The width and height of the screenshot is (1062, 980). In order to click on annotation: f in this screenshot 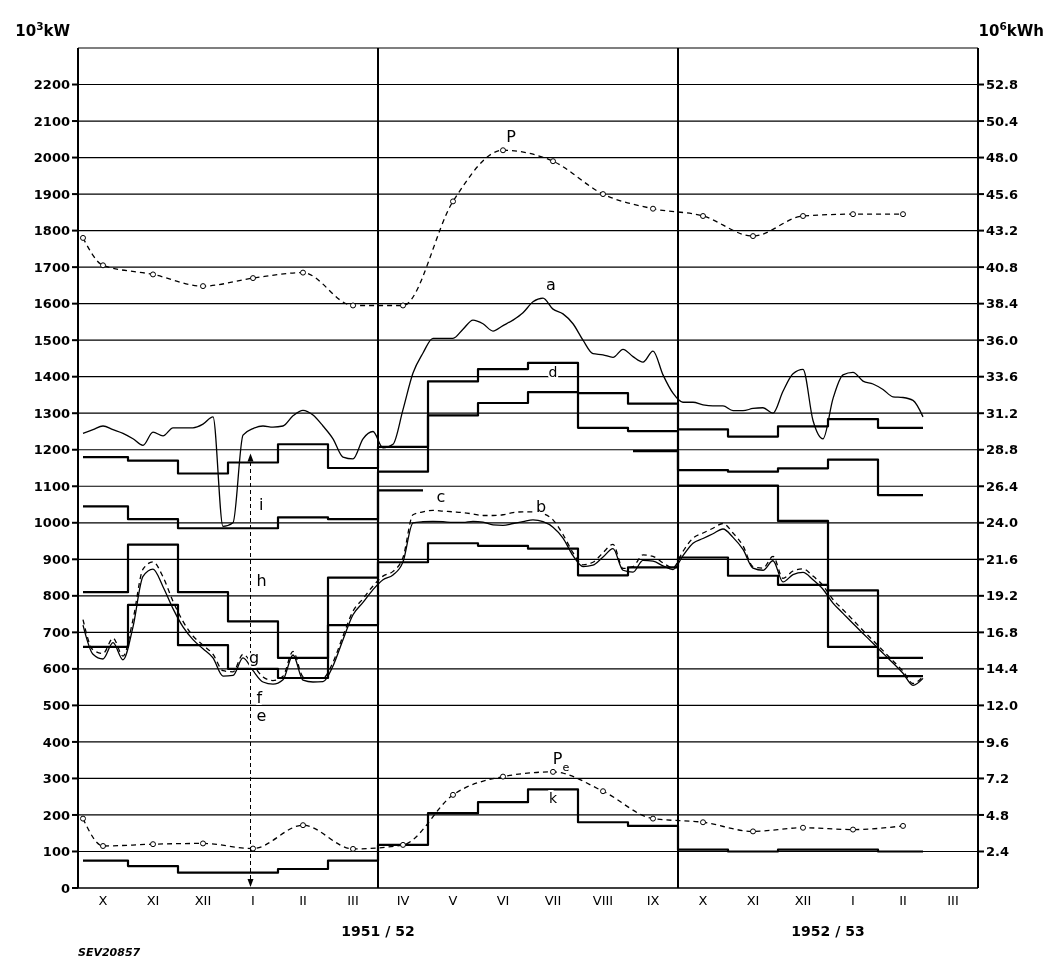, I will do `click(259, 698)`.